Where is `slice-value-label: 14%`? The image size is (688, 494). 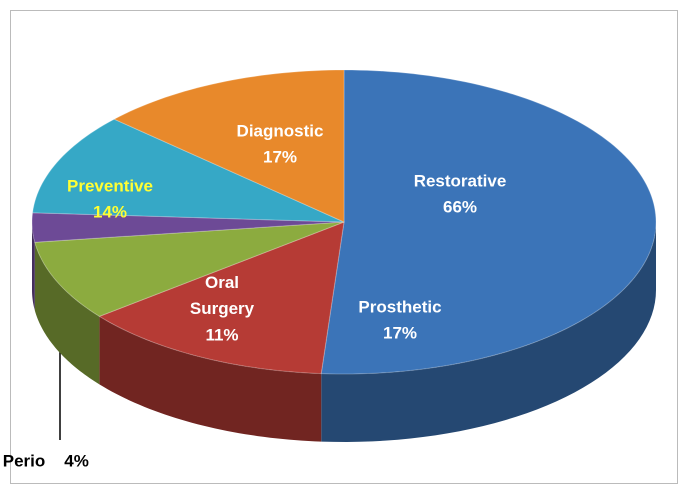
slice-value-label: 14% is located at coordinates (110, 211).